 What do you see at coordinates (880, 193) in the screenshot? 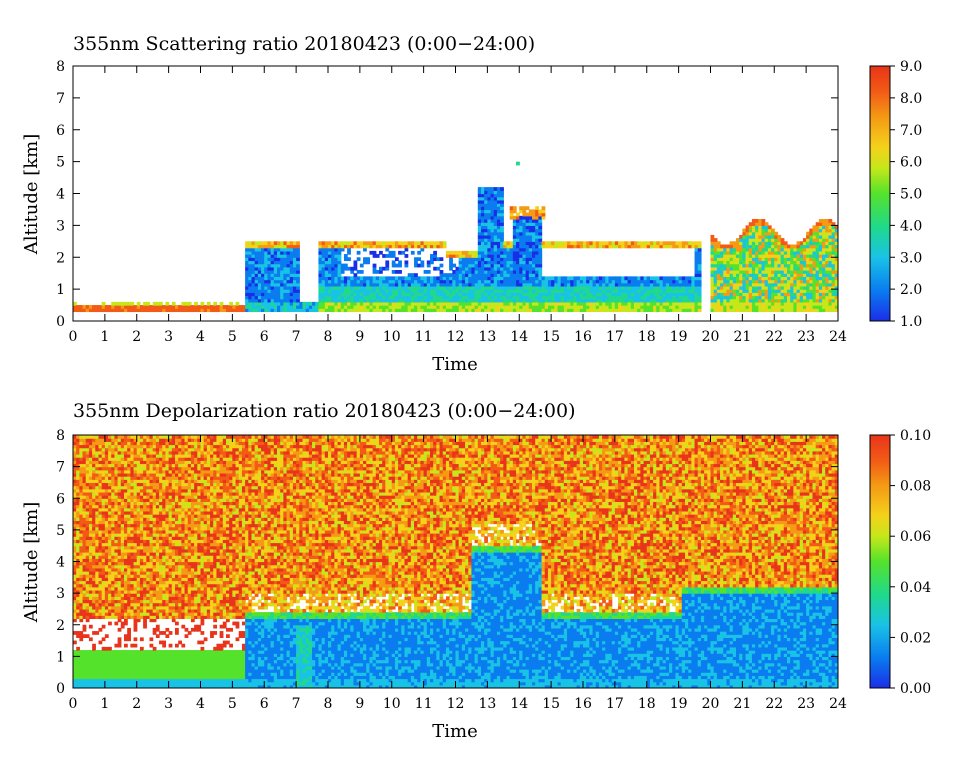
I see `colorbar-scattering` at bounding box center [880, 193].